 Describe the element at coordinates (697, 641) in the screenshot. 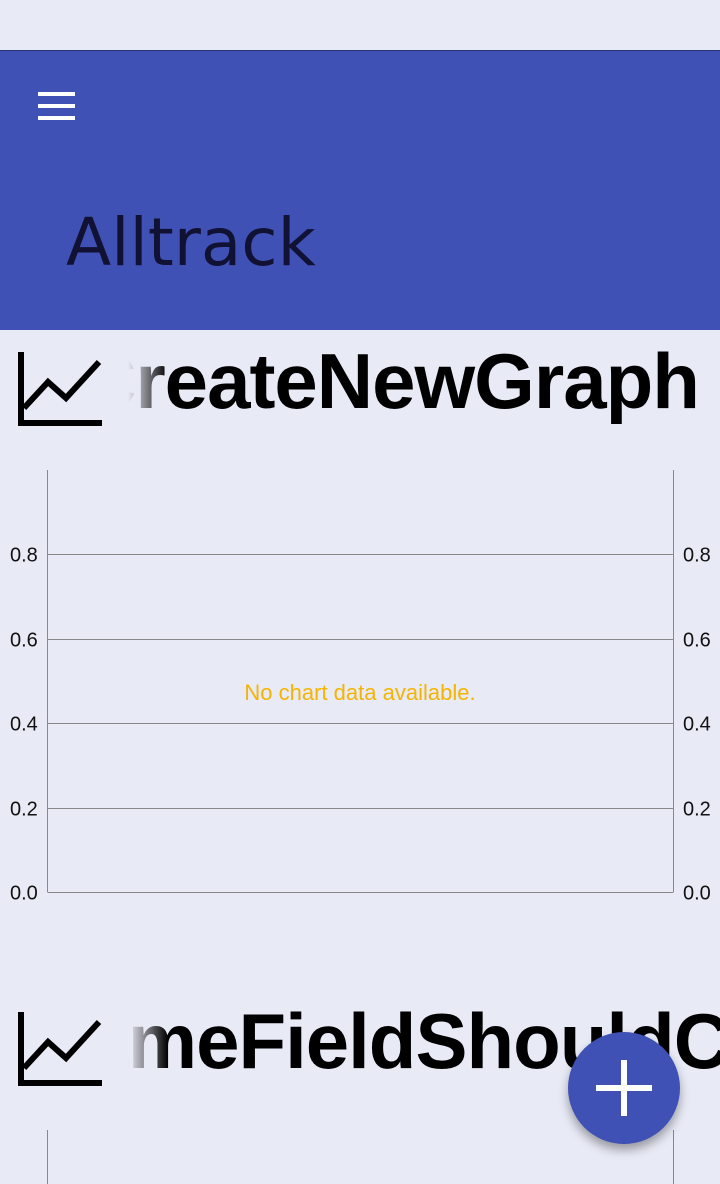

I see `y-tick-label-right: 0.6` at that location.